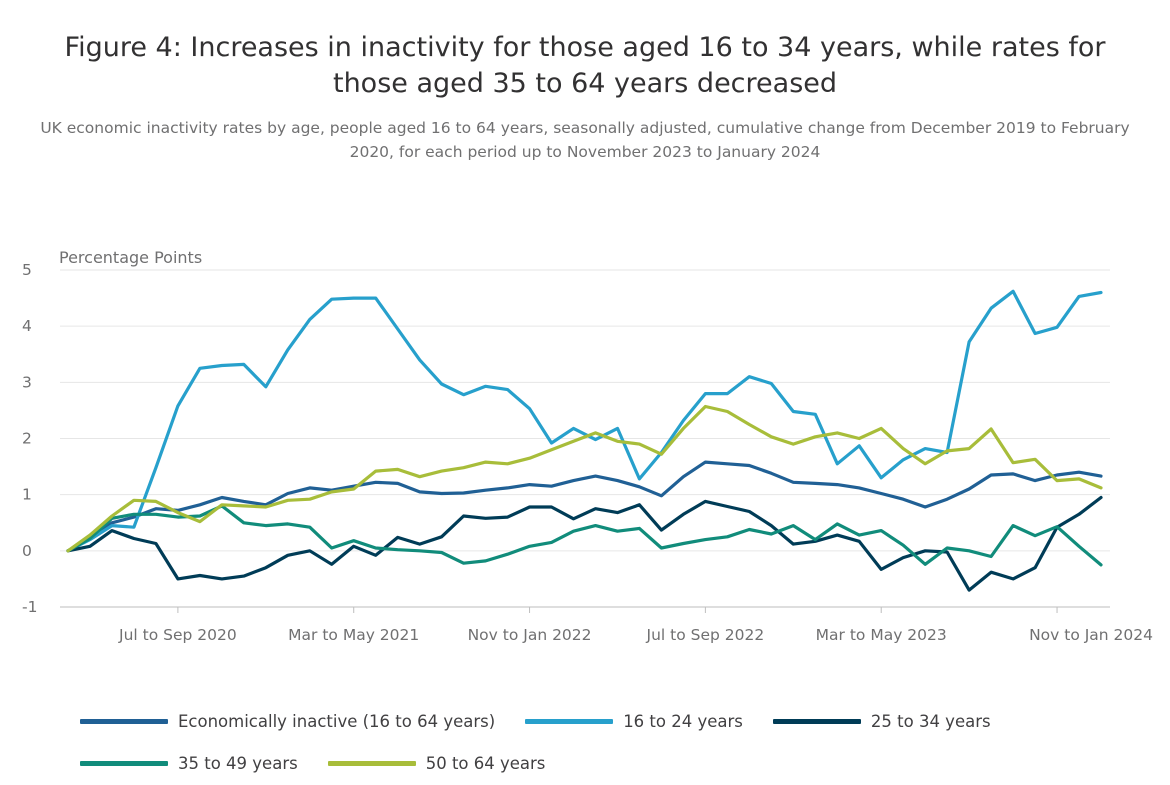 The image size is (1170, 785). I want to click on series-line-economically-inactive-16-to-64-years, so click(584, 506).